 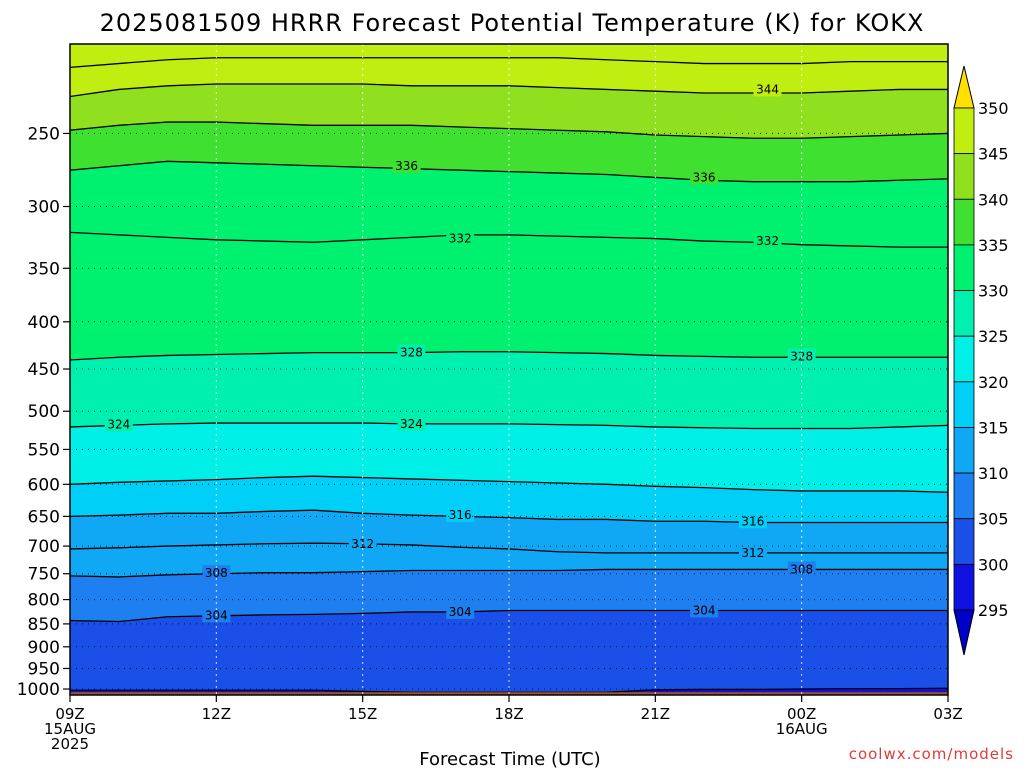 I want to click on x-tick-label: 16AUG, so click(x=802, y=729).